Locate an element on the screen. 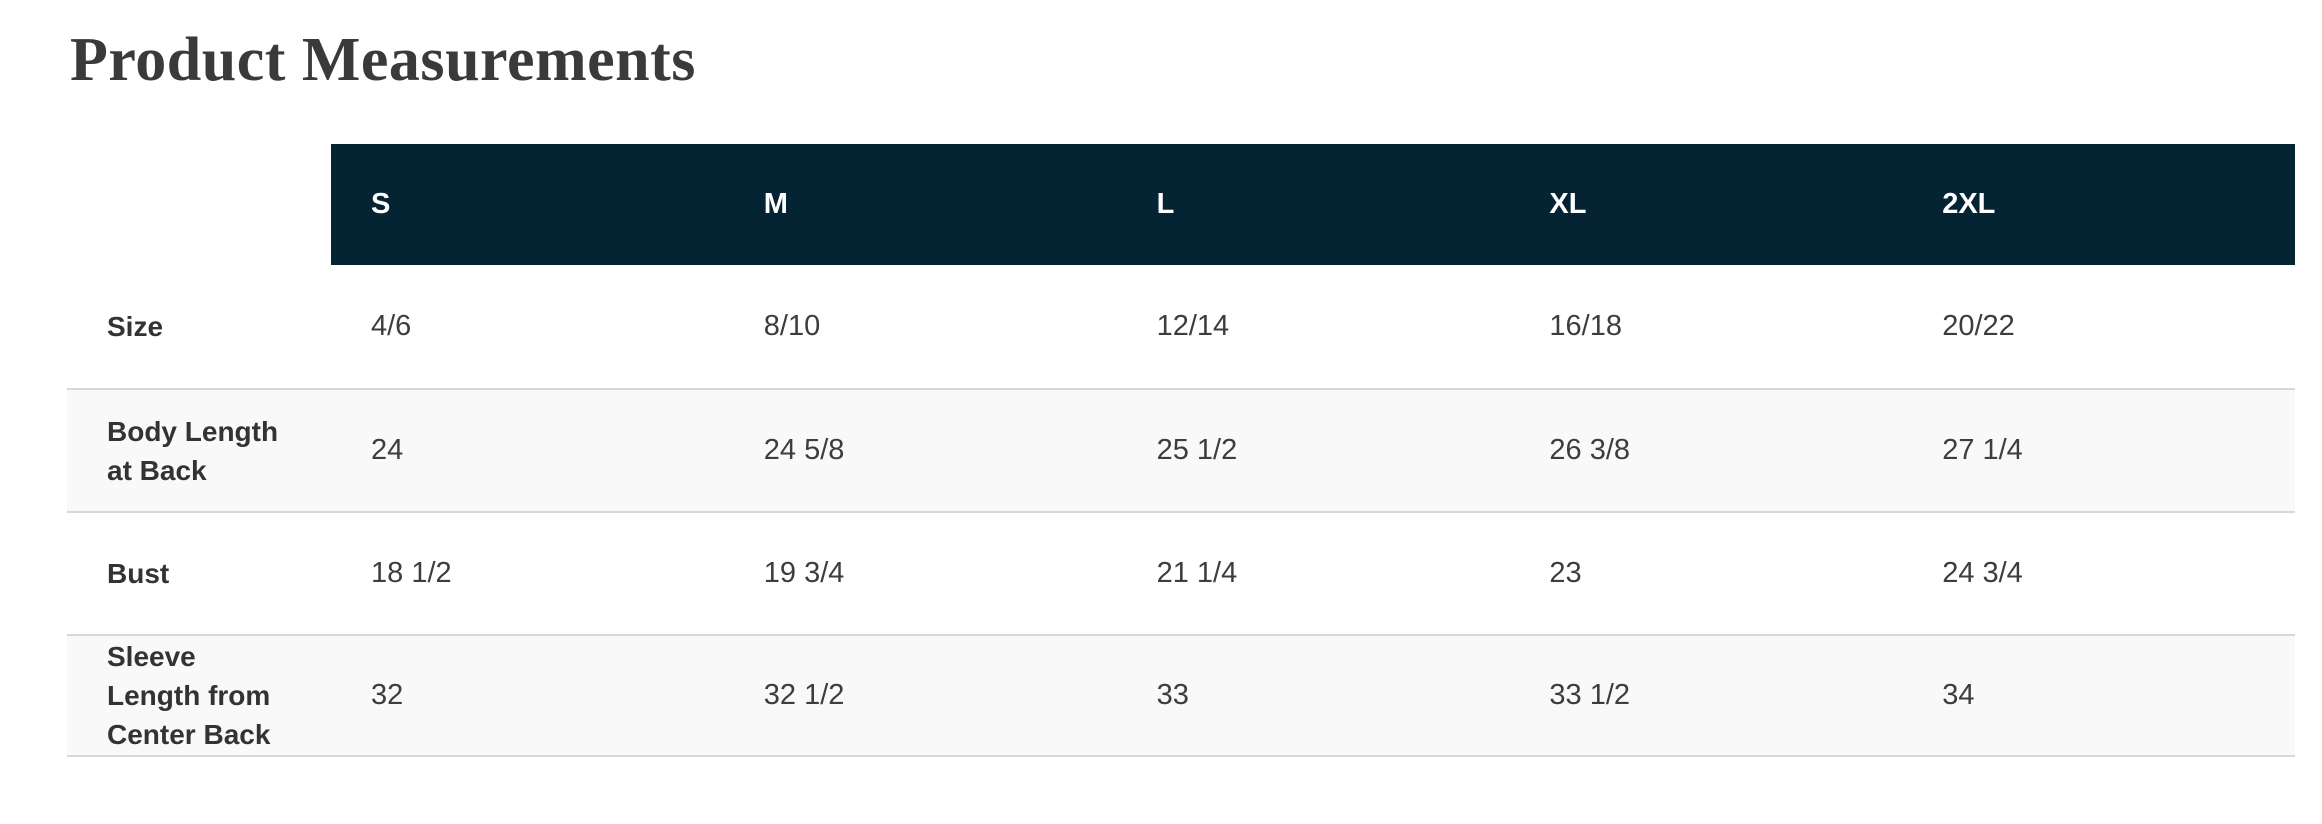 The image size is (2322, 824). table-row-bust: Bust 18 1/2 19 3/4 21 1/4 23 24 3/4 is located at coordinates (1181, 573).